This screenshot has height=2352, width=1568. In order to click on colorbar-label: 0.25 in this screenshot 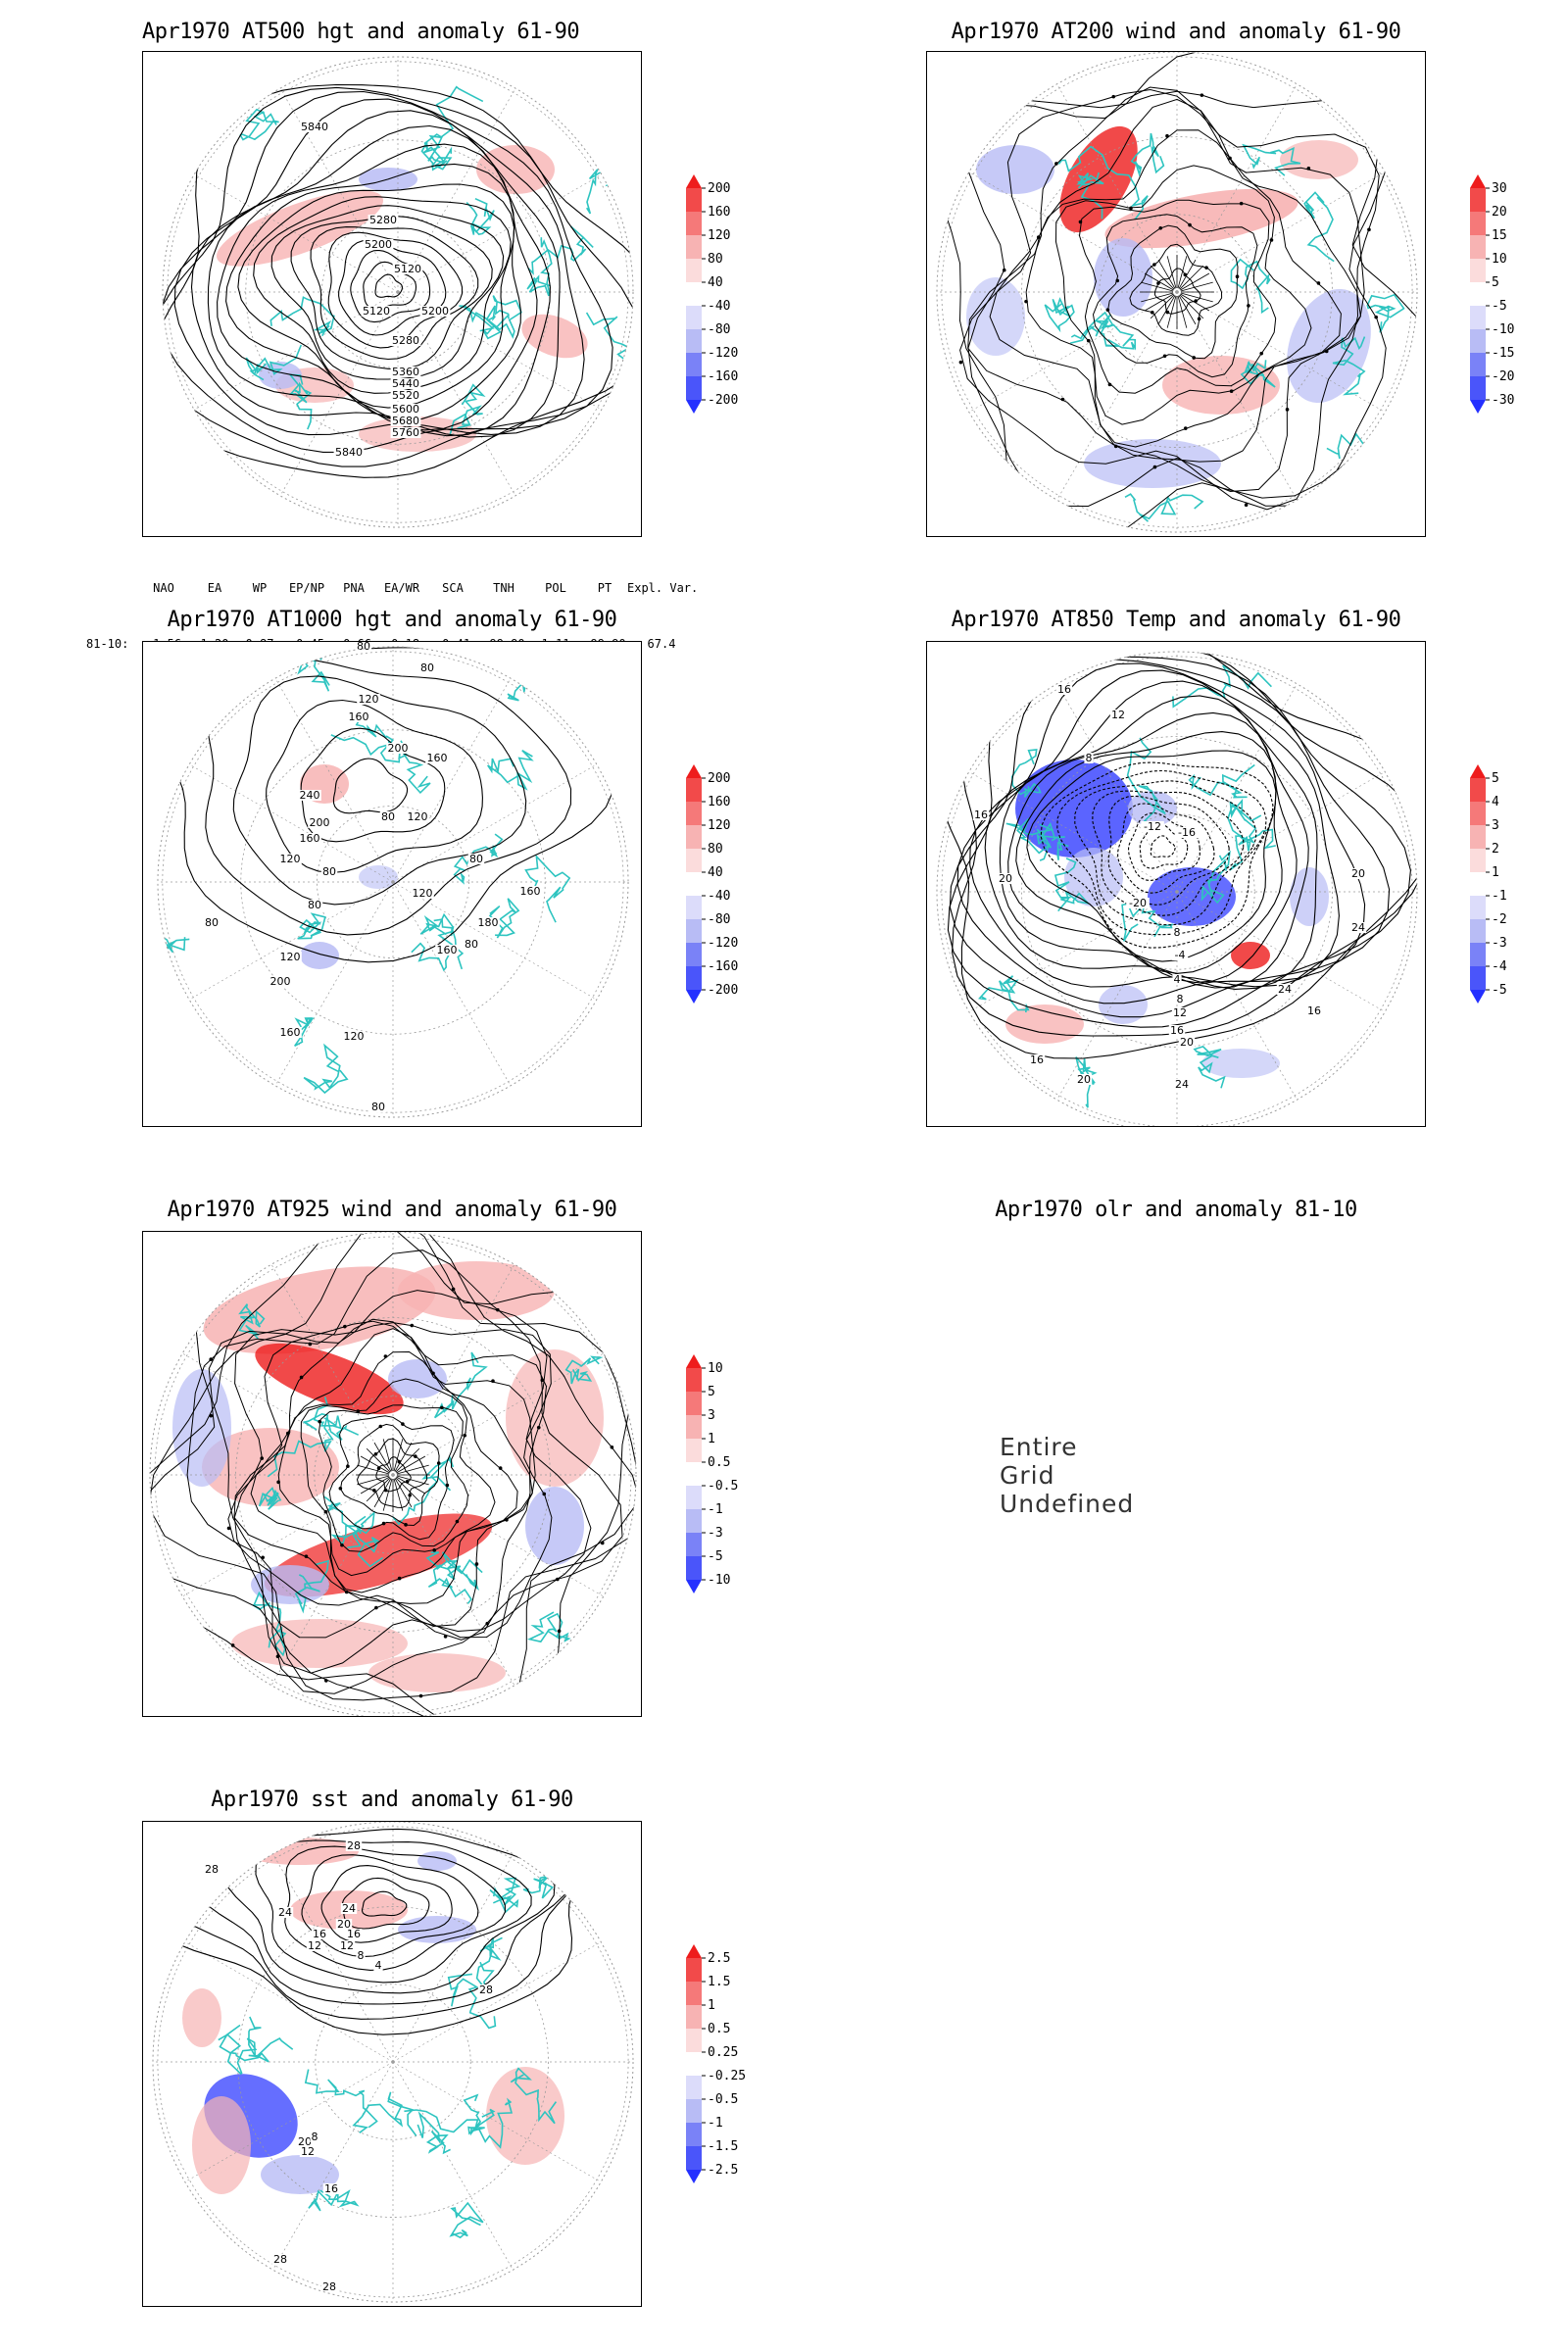, I will do `click(723, 2052)`.